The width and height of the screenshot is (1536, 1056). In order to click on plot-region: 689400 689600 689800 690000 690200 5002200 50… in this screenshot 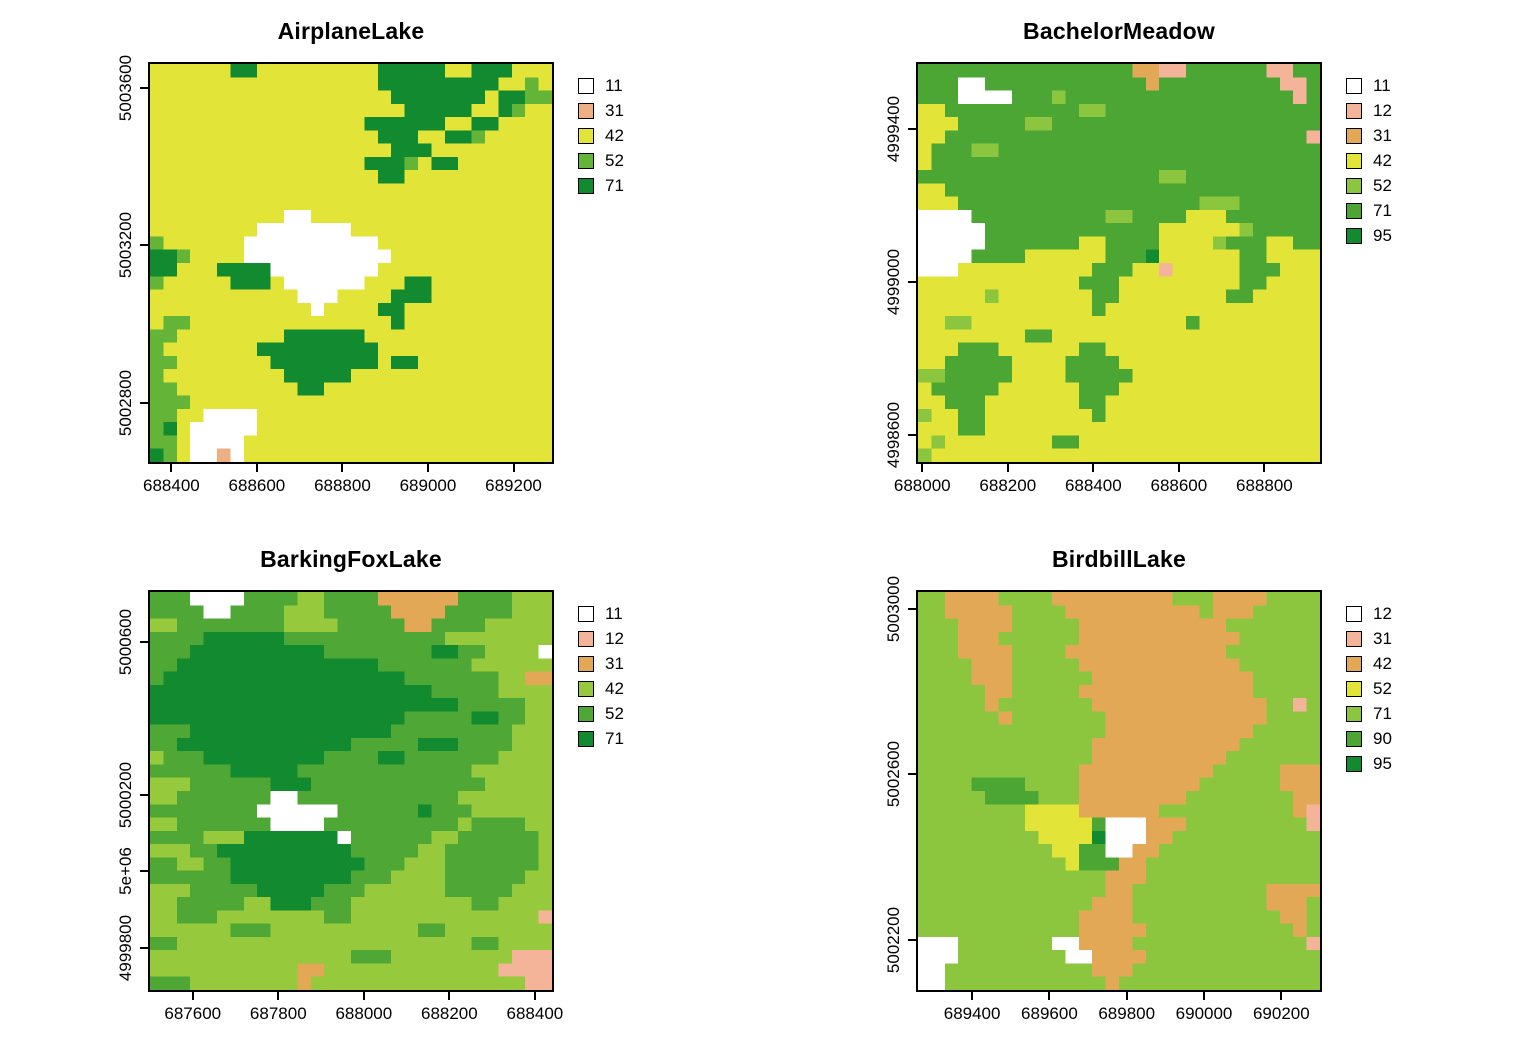, I will do `click(1103, 799)`.